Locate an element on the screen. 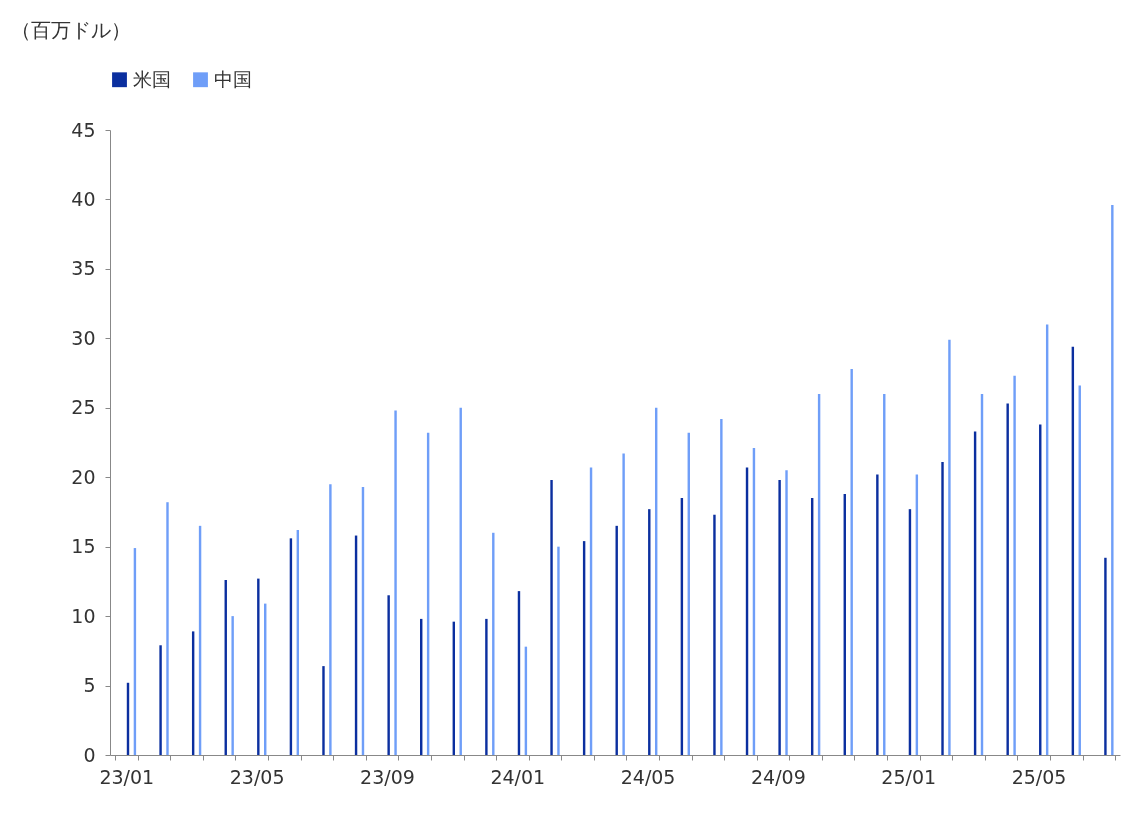  y-tick-label: 20 is located at coordinates (83, 476).